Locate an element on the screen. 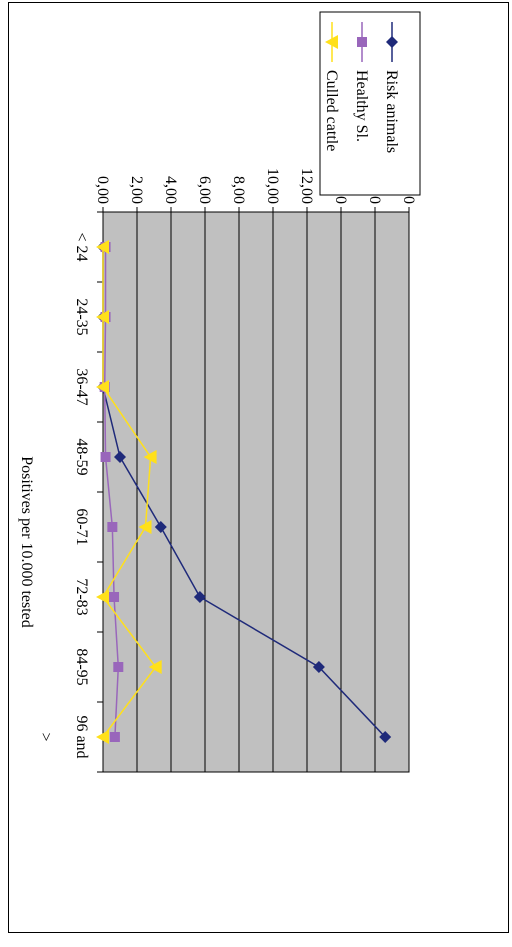 Image resolution: width=512 pixels, height=947 pixels. x-category-label: 60-71 is located at coordinates (81, 526).